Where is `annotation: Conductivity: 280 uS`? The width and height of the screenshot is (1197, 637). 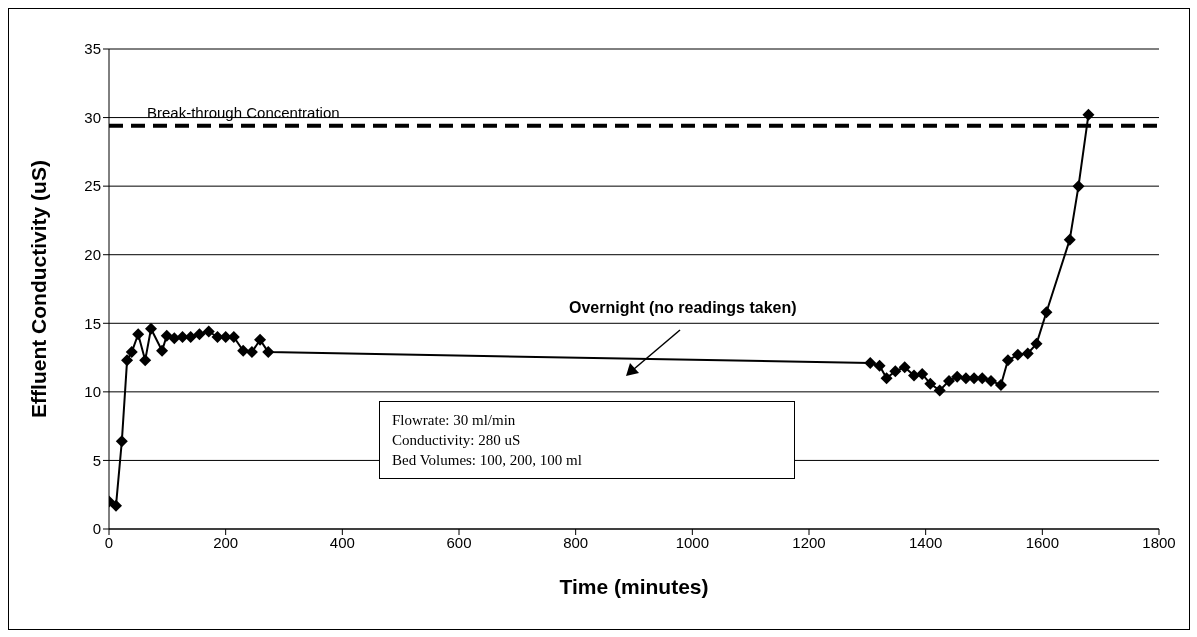 annotation: Conductivity: 280 uS is located at coordinates (457, 440).